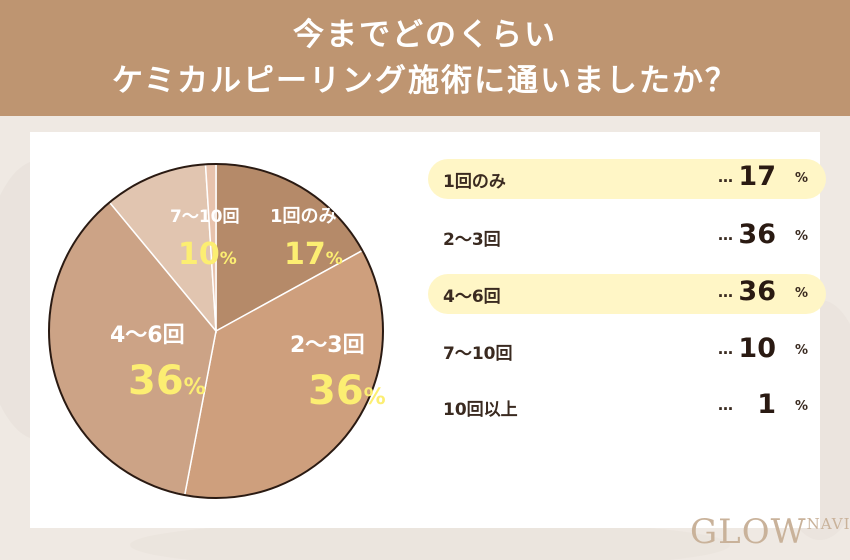  What do you see at coordinates (147, 335) in the screenshot?
I see `slice-label: 4〜6回` at bounding box center [147, 335].